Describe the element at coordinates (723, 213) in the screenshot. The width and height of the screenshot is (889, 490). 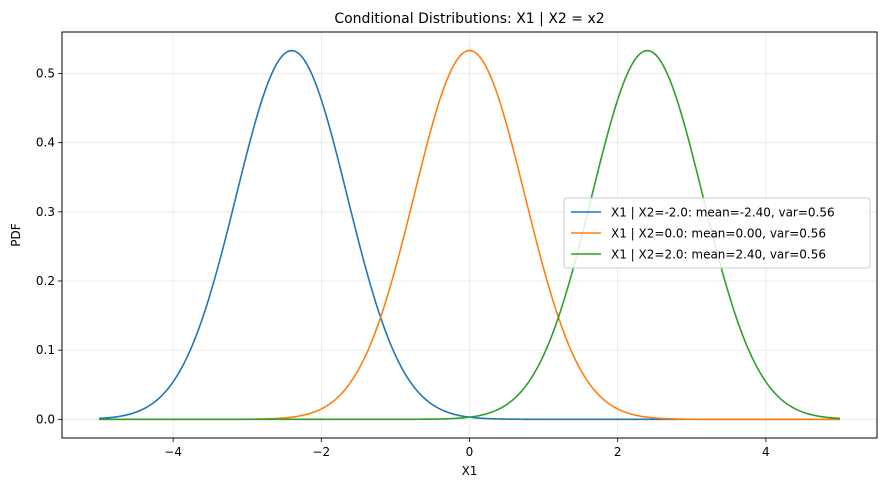
I see `legend-label-series-1: X1 | X2=-2.0: mean=-2.40, var=0.56` at that location.